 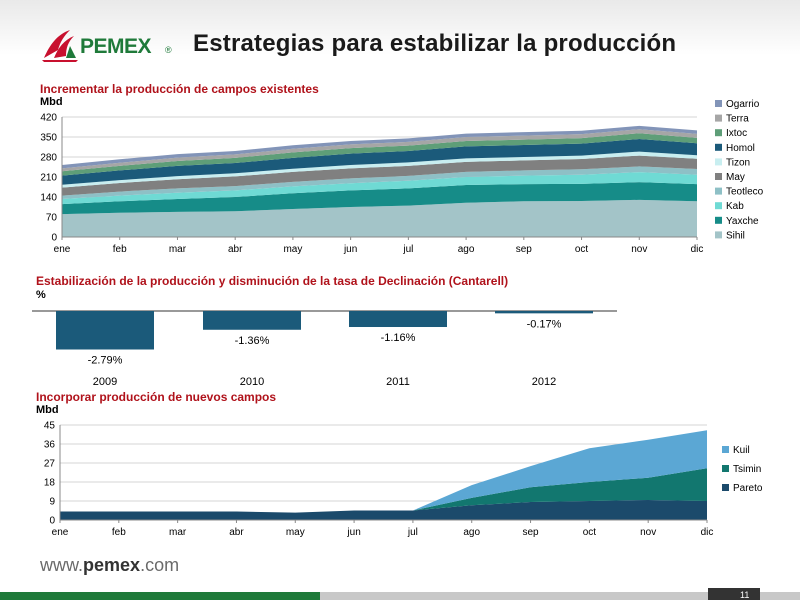 I want to click on area-series-teotleco, so click(x=379, y=182).